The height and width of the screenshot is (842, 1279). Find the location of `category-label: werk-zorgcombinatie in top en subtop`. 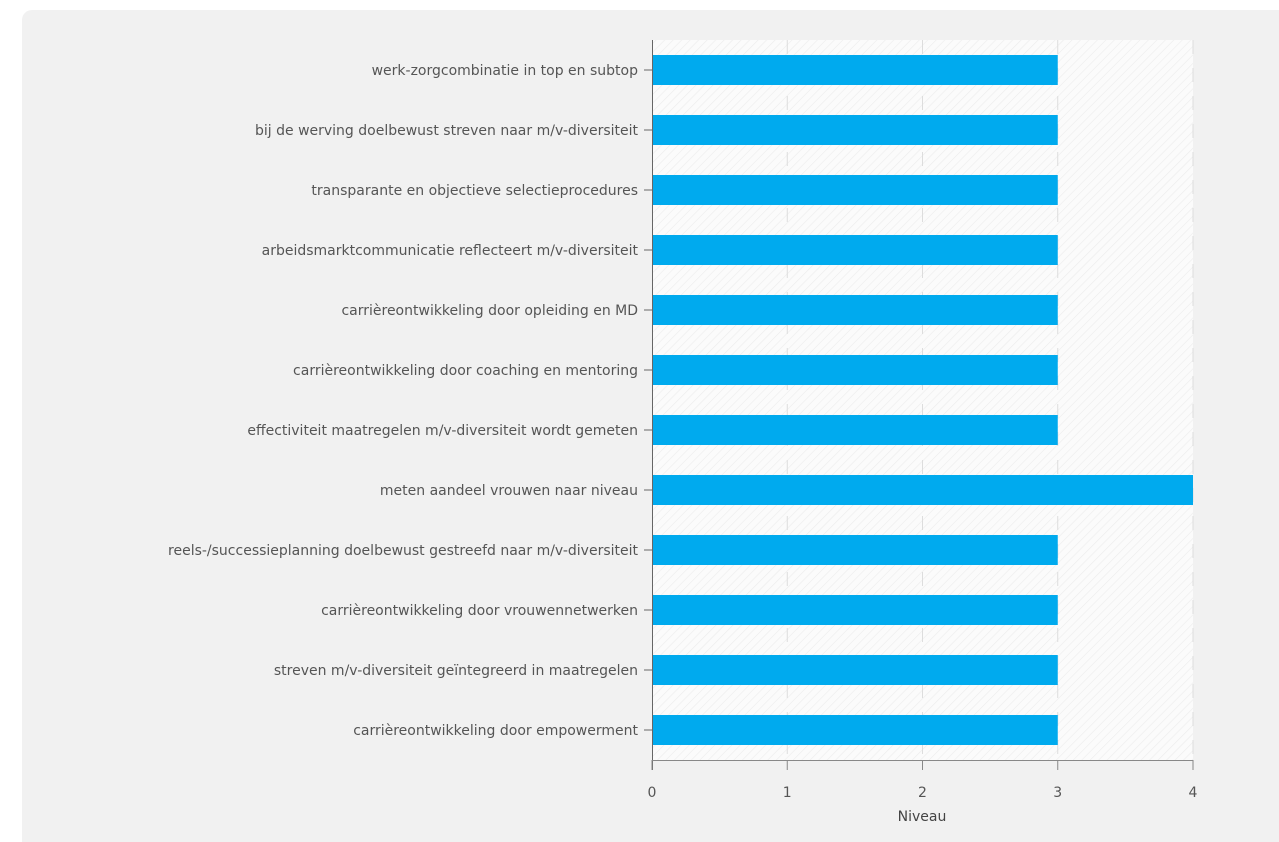

category-label: werk-zorgcombinatie in top en subtop is located at coordinates (505, 71).